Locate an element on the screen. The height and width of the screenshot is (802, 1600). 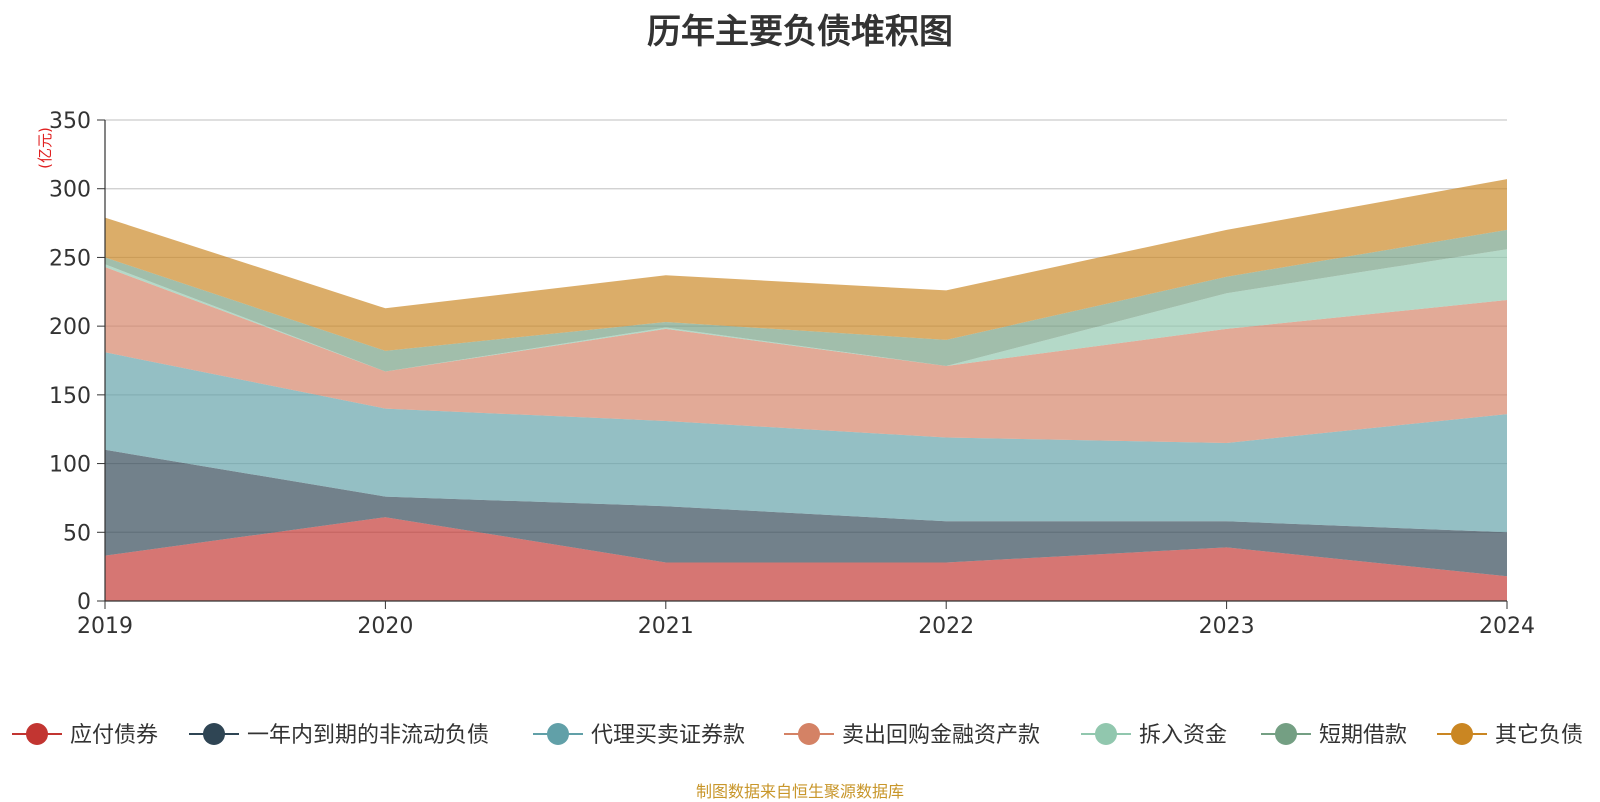
y-tick-label: 150 is located at coordinates (70, 396).